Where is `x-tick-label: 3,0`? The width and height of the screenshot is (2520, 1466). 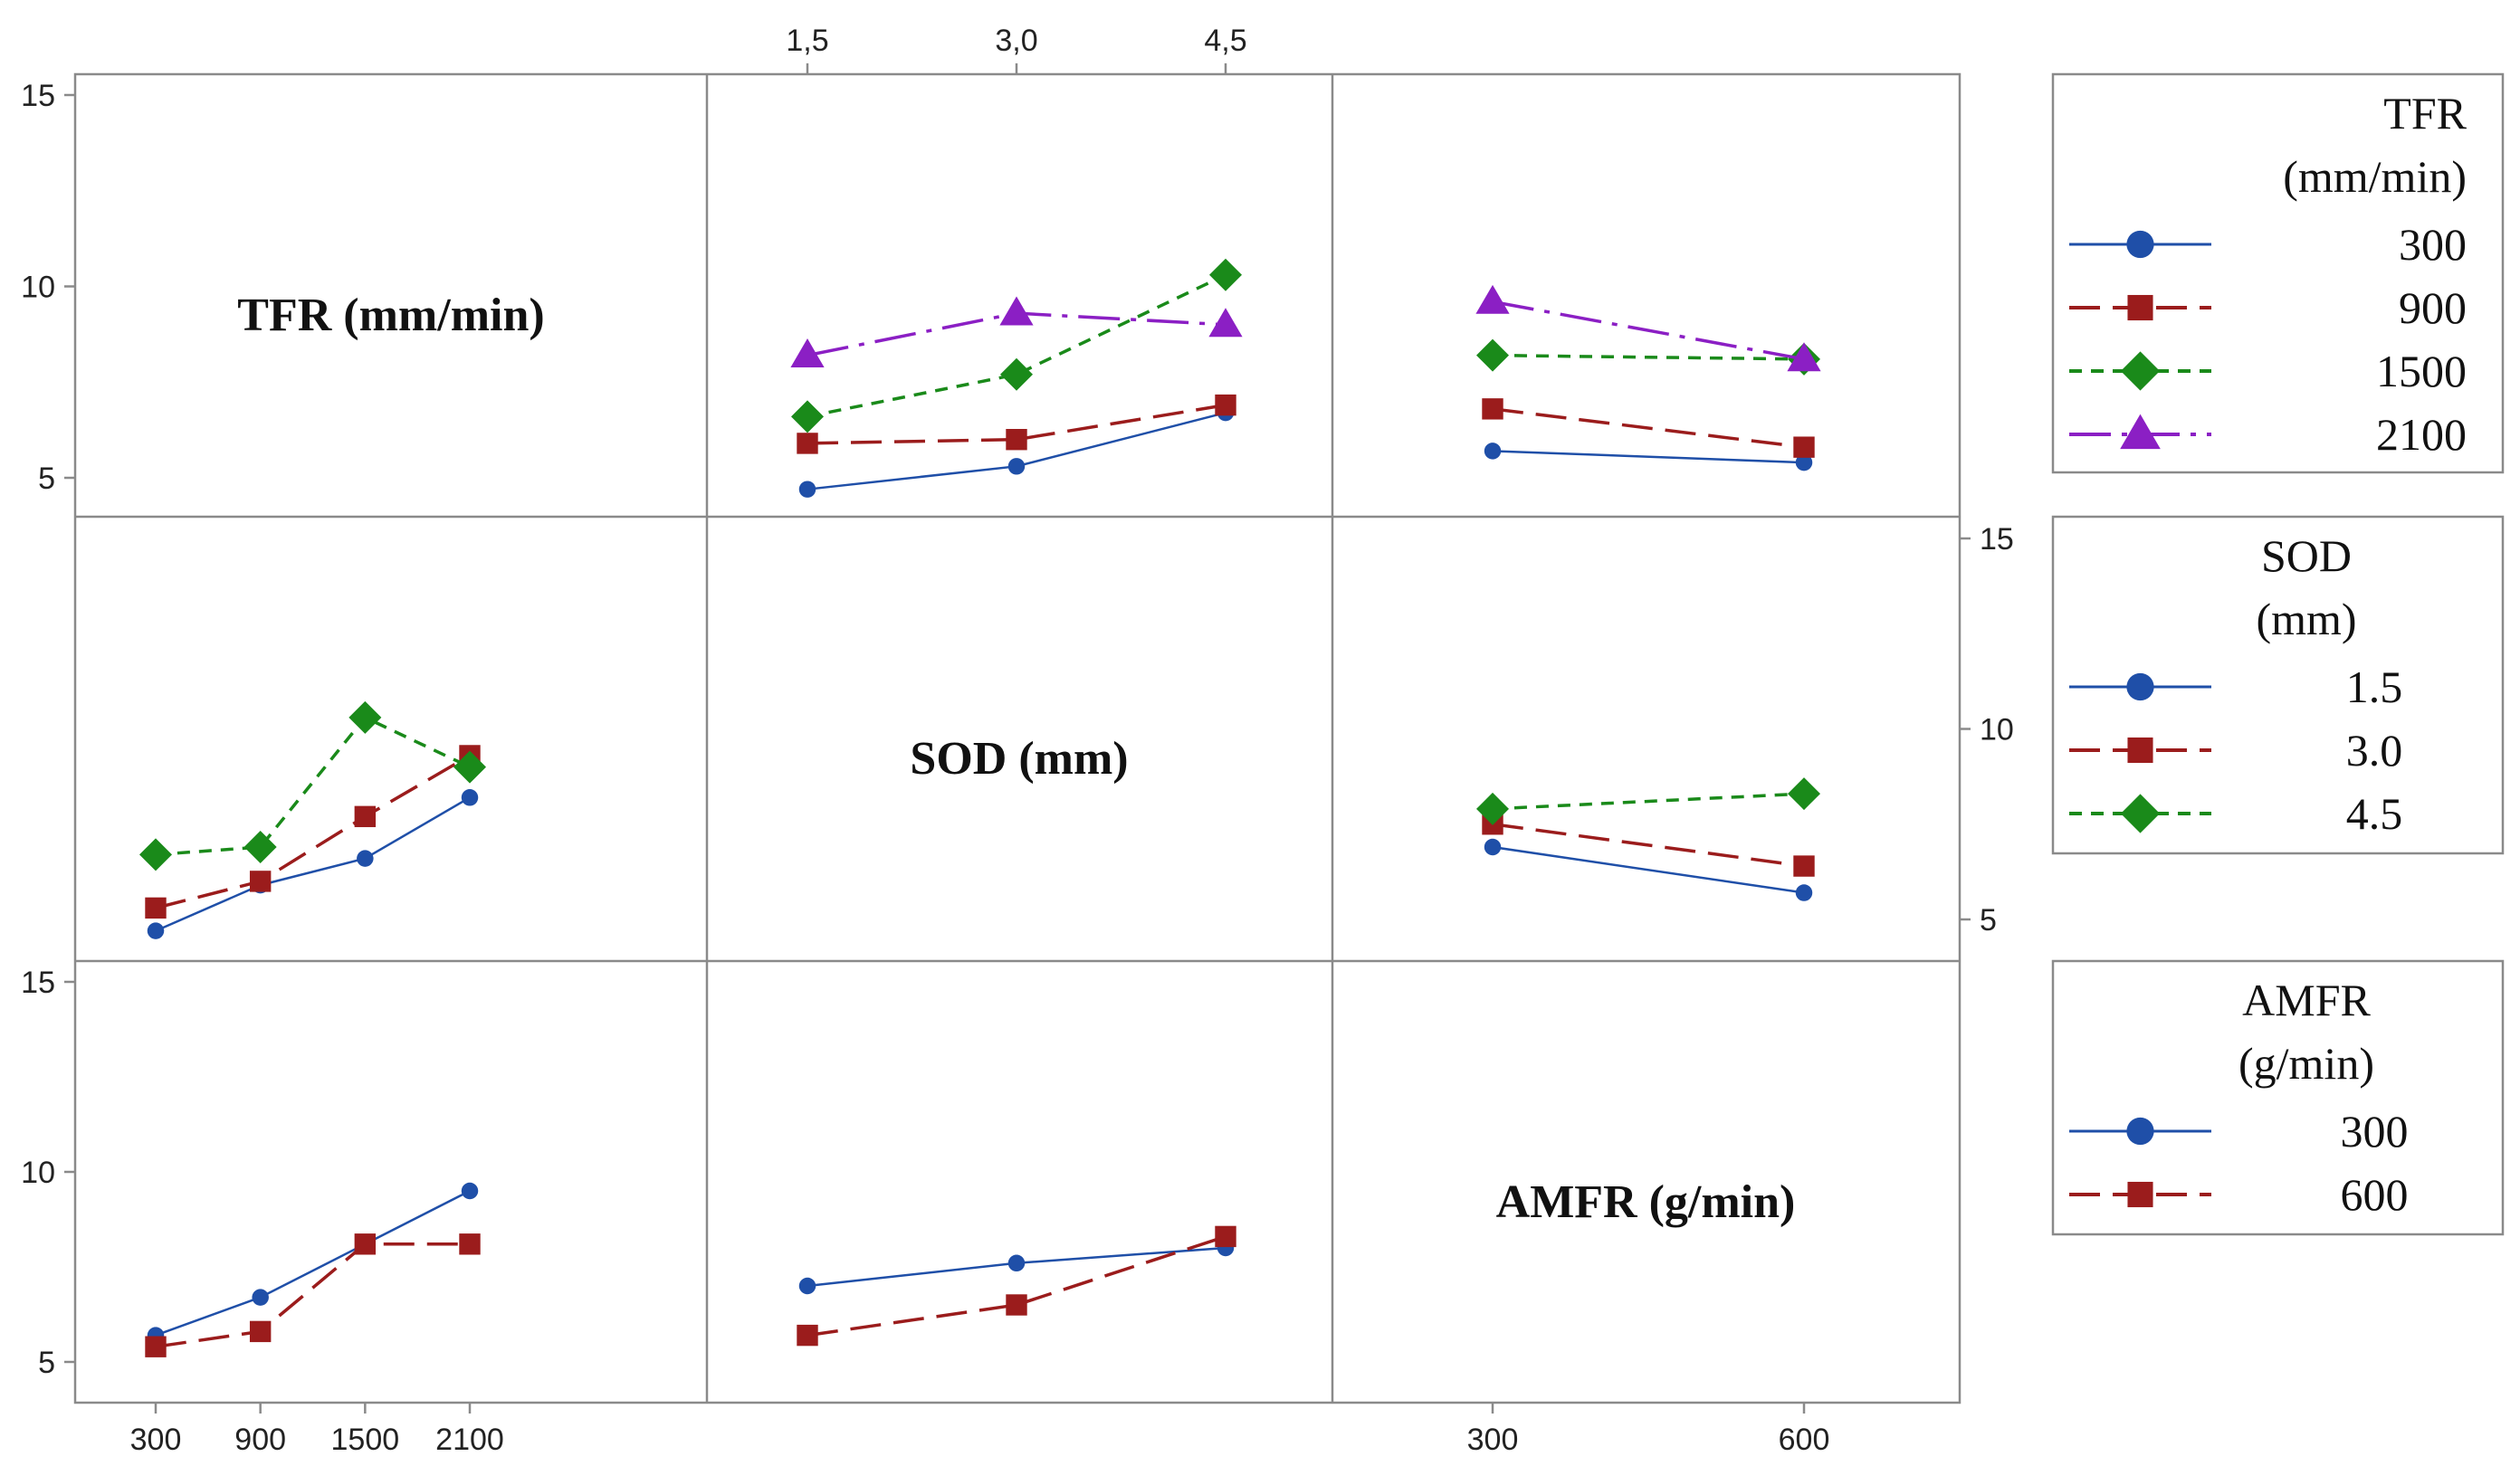
x-tick-label: 3,0 is located at coordinates (1016, 41).